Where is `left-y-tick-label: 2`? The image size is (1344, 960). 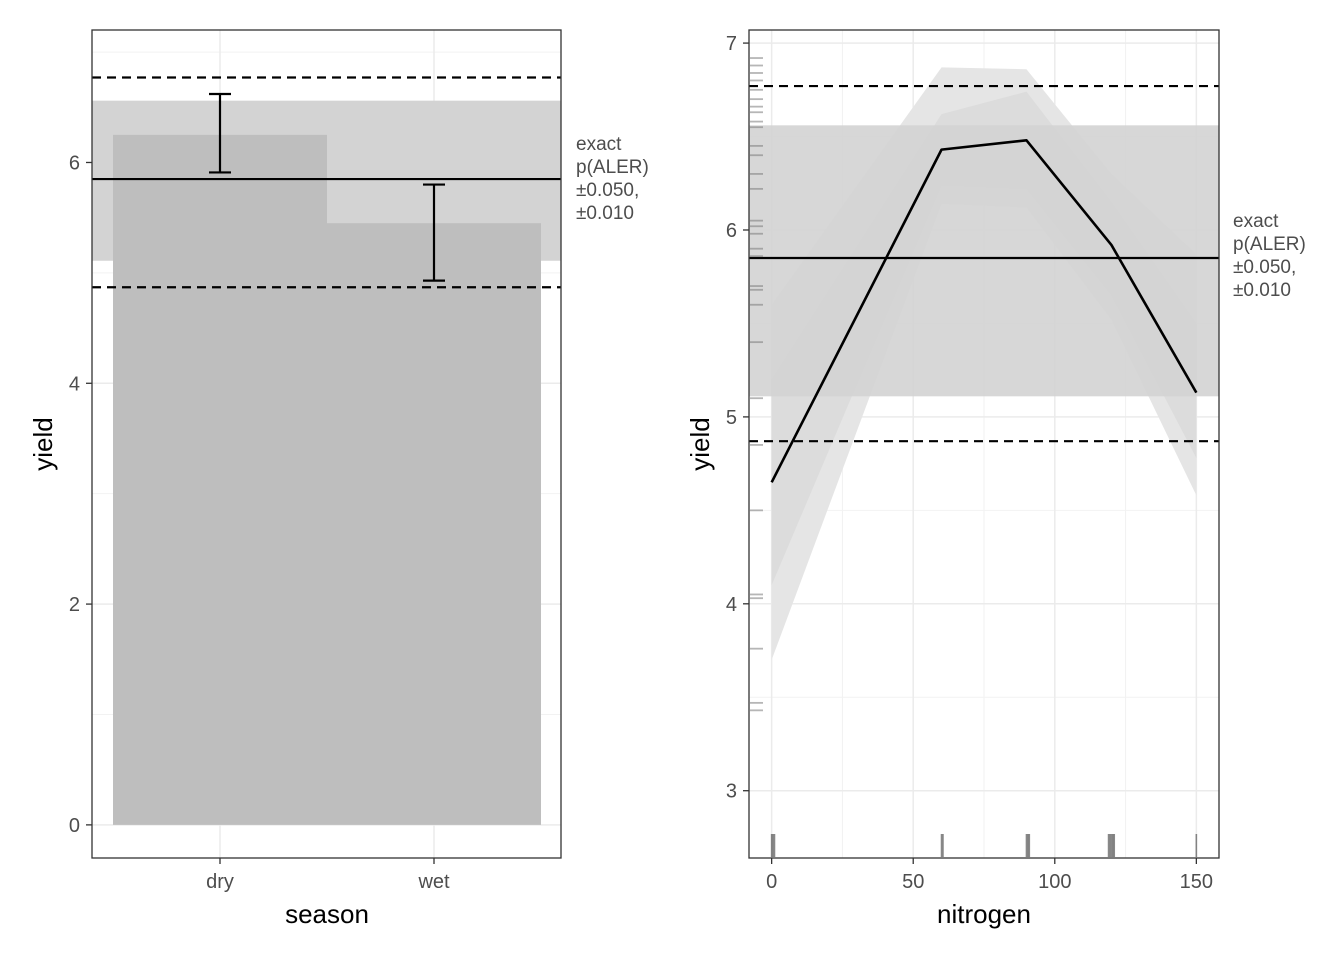 left-y-tick-label: 2 is located at coordinates (74, 605).